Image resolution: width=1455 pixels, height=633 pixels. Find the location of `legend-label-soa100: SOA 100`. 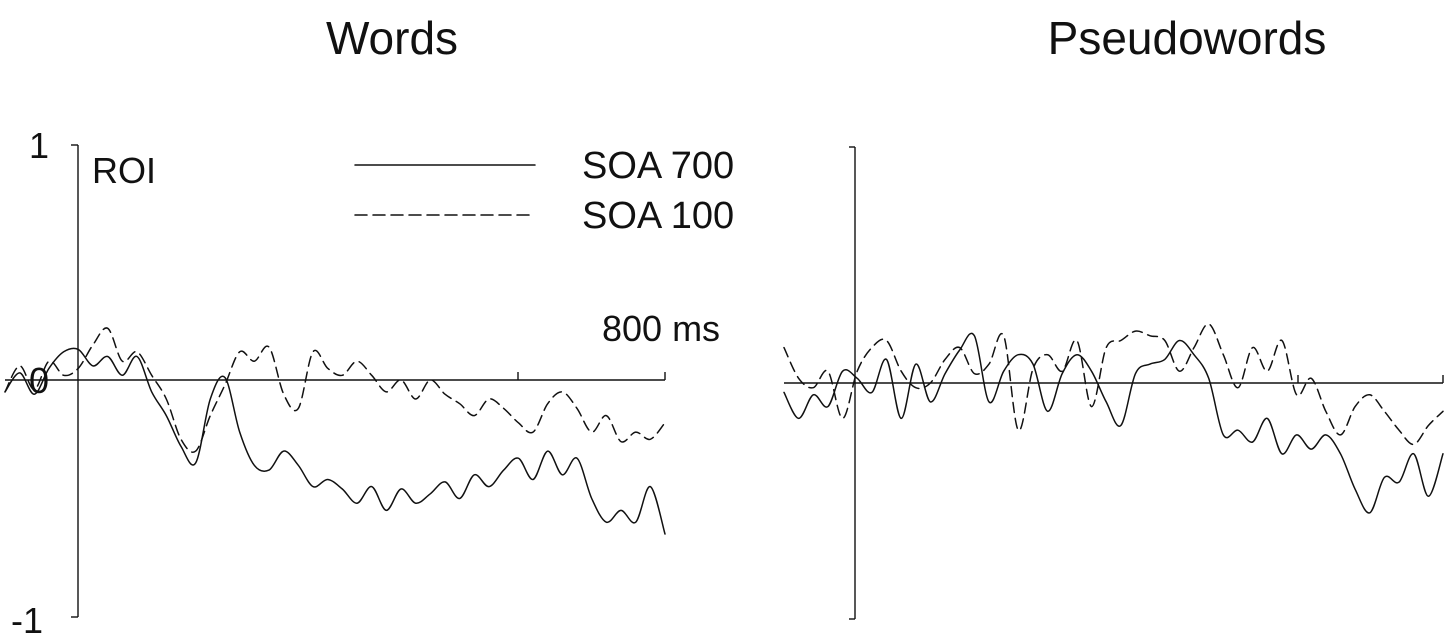

legend-label-soa100: SOA 100 is located at coordinates (658, 216).